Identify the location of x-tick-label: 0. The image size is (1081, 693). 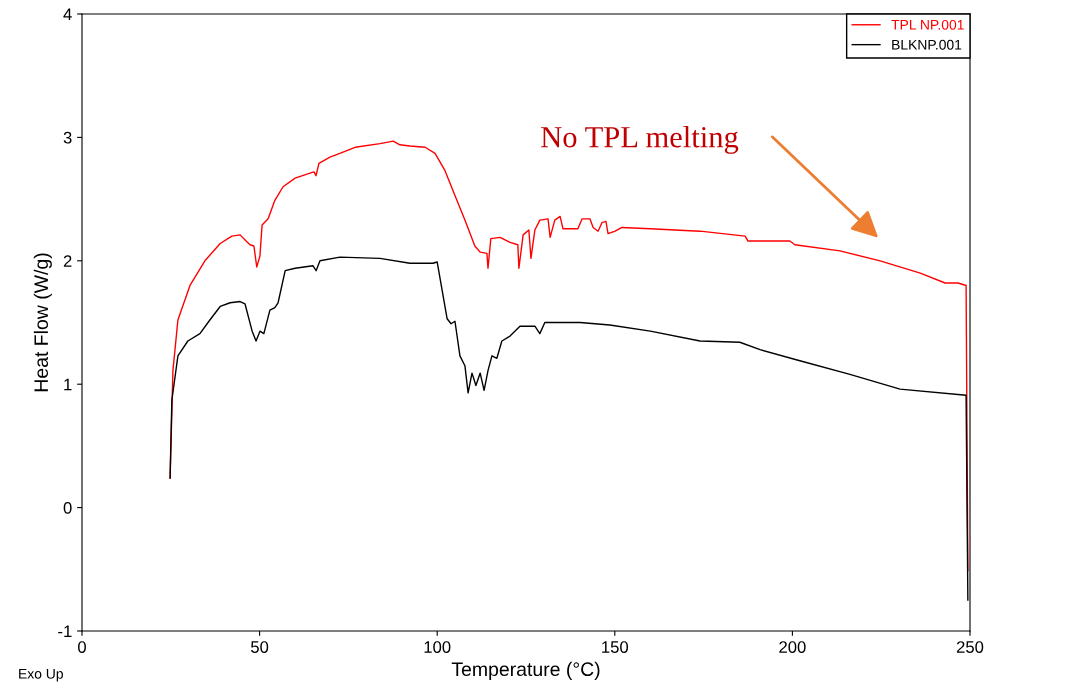
(82, 647).